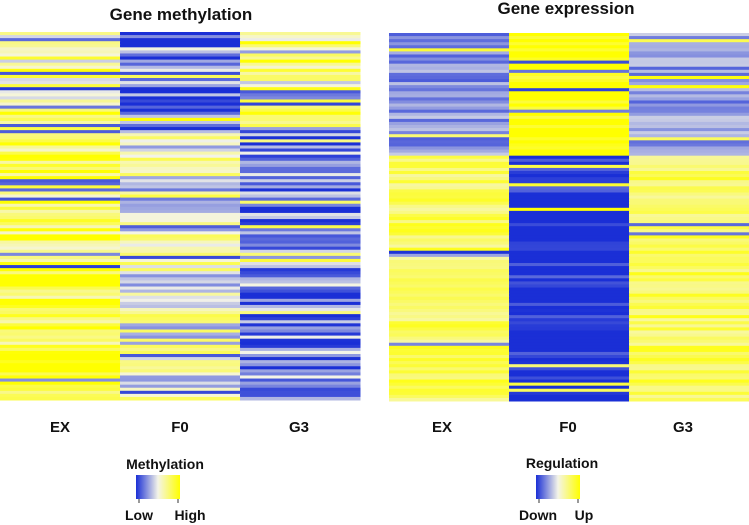  Describe the element at coordinates (568, 427) in the screenshot. I see `expression-col-f0: F0` at that location.